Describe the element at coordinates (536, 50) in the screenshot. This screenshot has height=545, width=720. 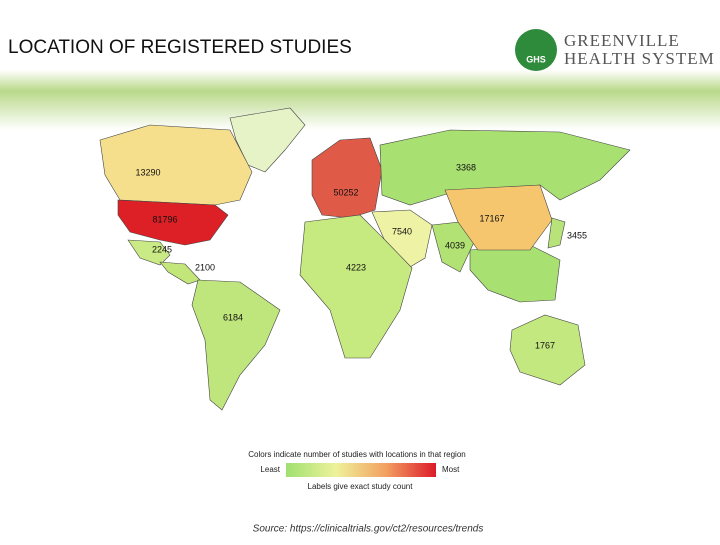
I see `logo-badge` at that location.